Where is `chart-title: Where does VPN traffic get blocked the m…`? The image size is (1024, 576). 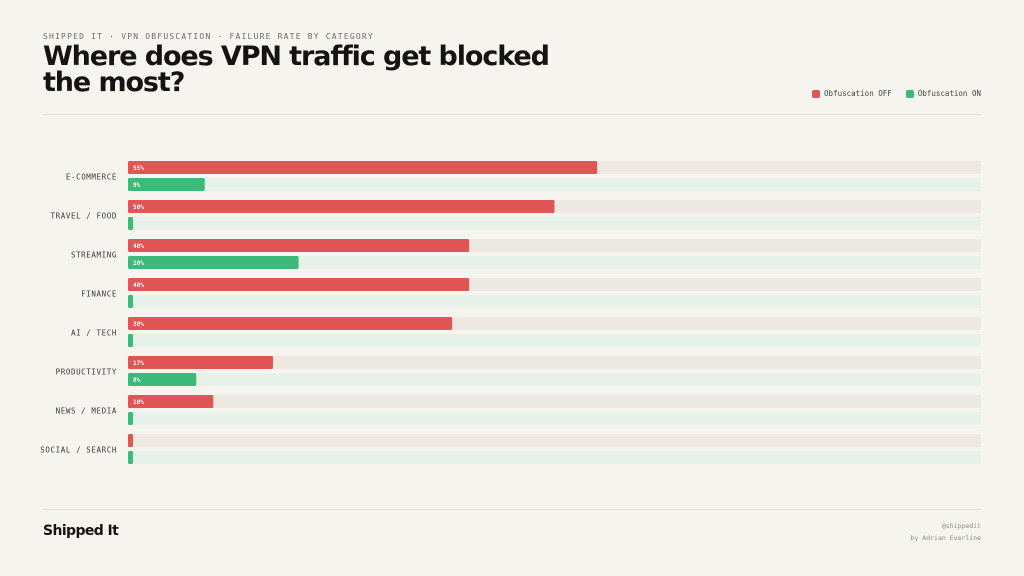
chart-title: Where does VPN traffic get blocked the m… is located at coordinates (296, 69).